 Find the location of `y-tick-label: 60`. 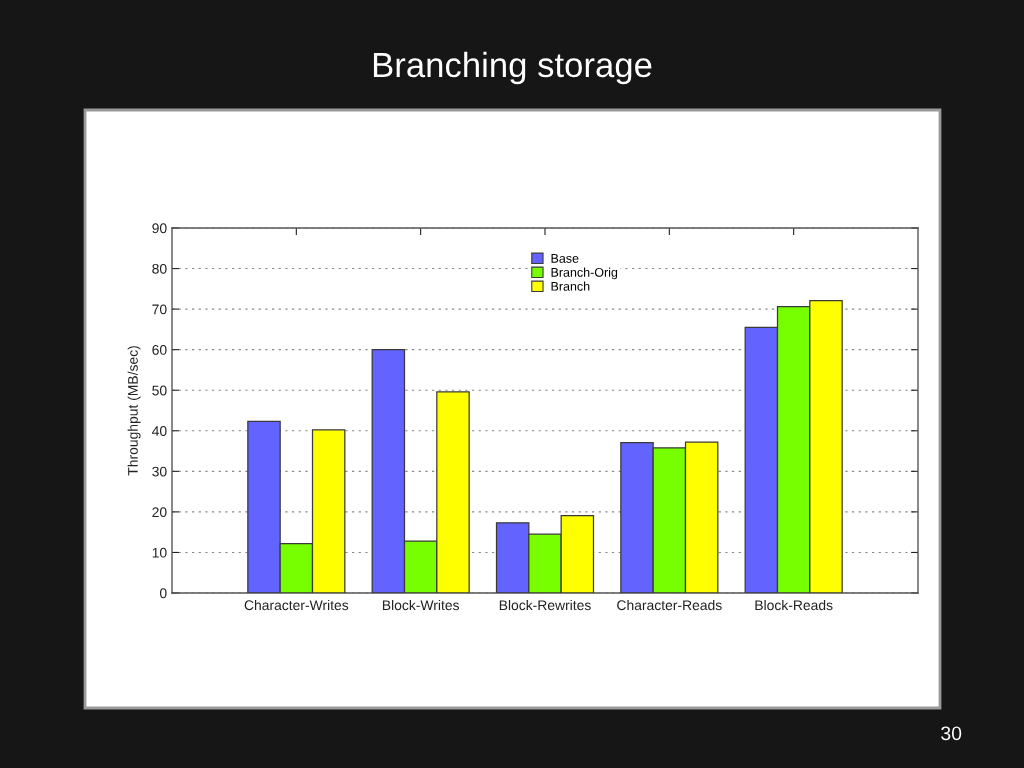

y-tick-label: 60 is located at coordinates (159, 350).